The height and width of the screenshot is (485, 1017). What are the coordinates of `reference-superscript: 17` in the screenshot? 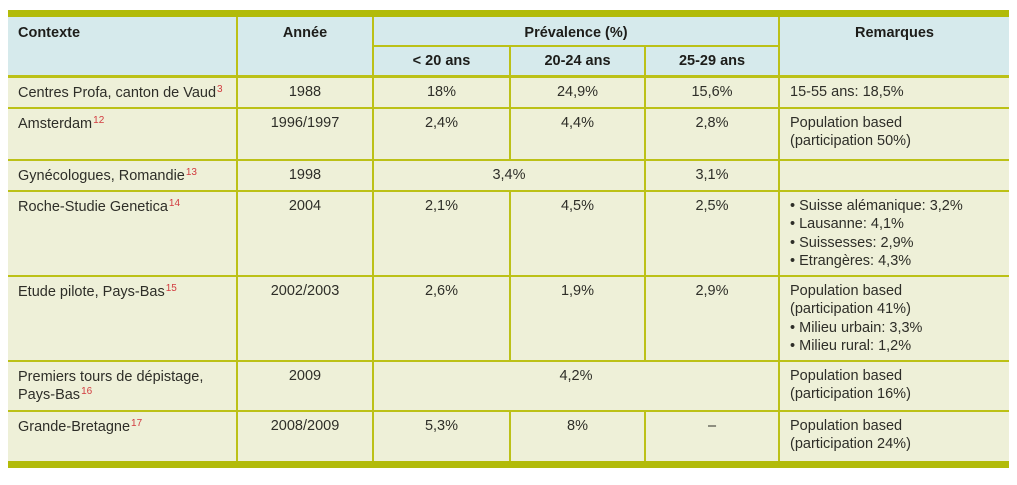 It's located at (137, 423).